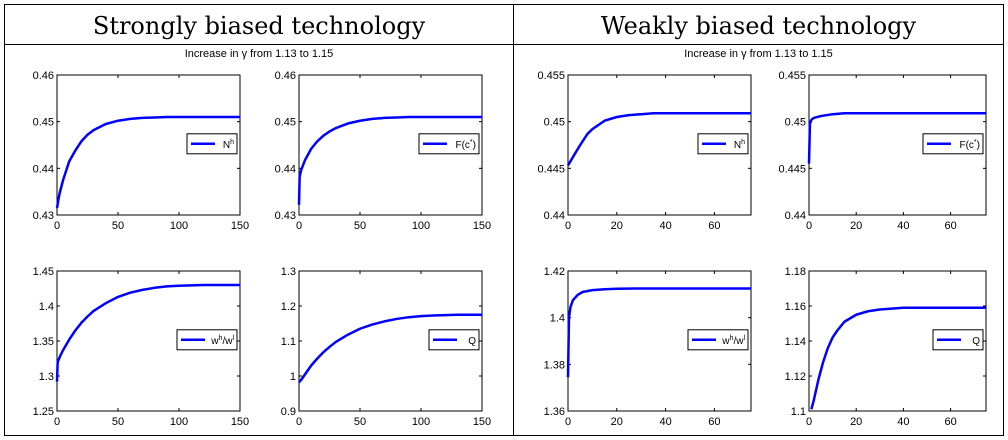 Image resolution: width=1008 pixels, height=440 pixels. Describe the element at coordinates (288, 412) in the screenshot. I see `y-tick-label: 0.9` at that location.